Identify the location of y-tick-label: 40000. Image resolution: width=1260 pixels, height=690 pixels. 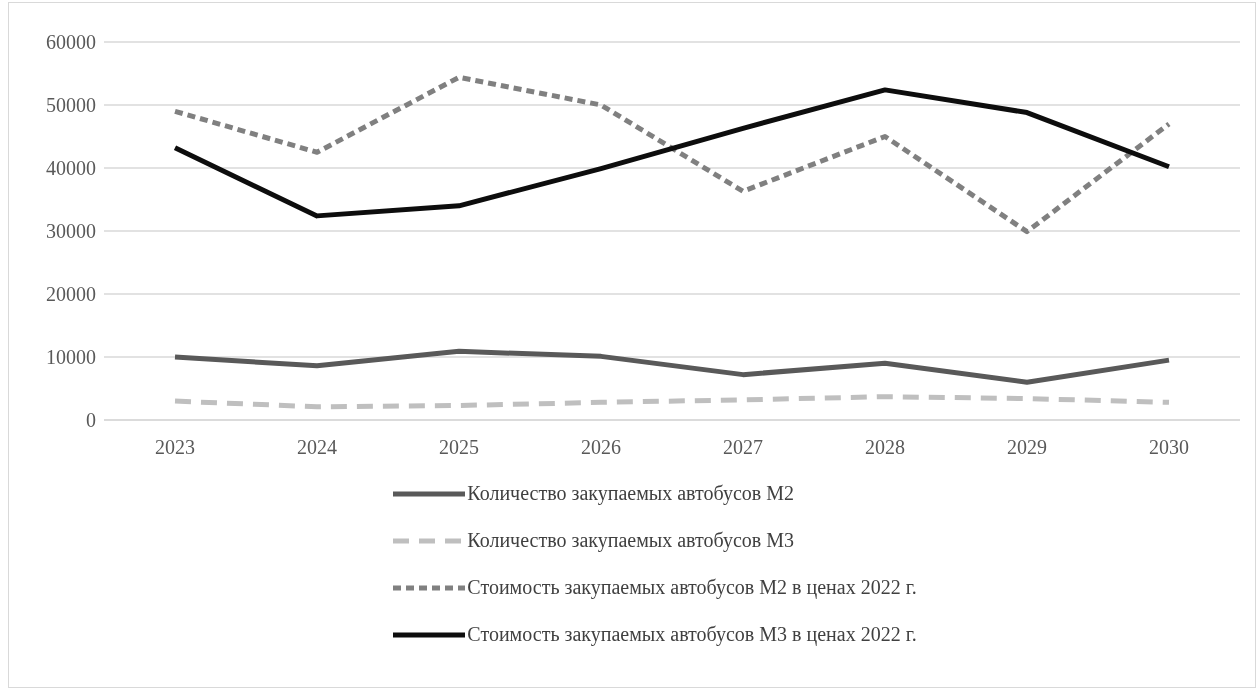
(71, 168).